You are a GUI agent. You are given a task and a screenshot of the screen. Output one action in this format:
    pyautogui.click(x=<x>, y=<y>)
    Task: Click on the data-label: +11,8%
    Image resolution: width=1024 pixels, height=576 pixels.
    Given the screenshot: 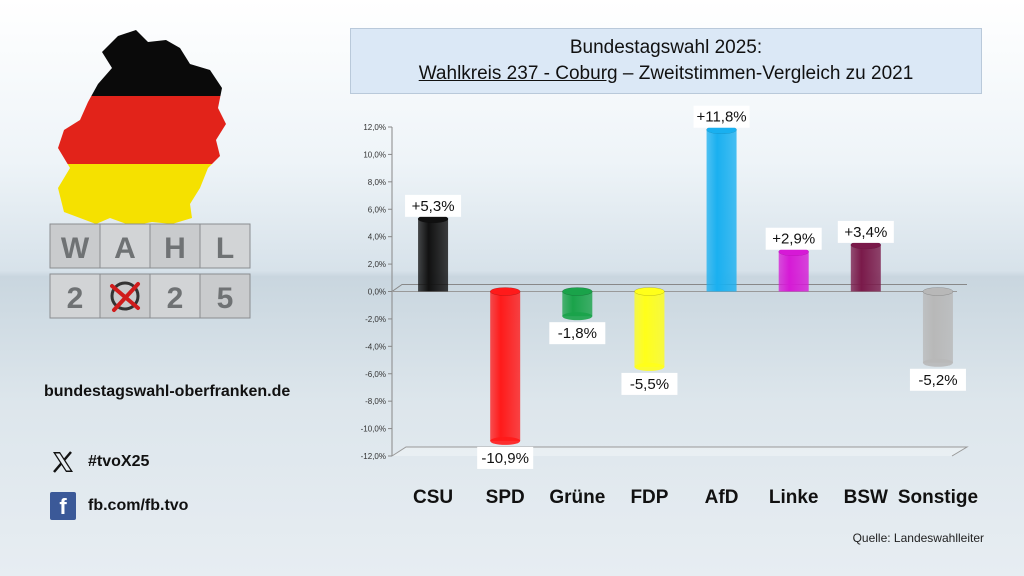 What is the action you would take?
    pyautogui.click(x=721, y=117)
    